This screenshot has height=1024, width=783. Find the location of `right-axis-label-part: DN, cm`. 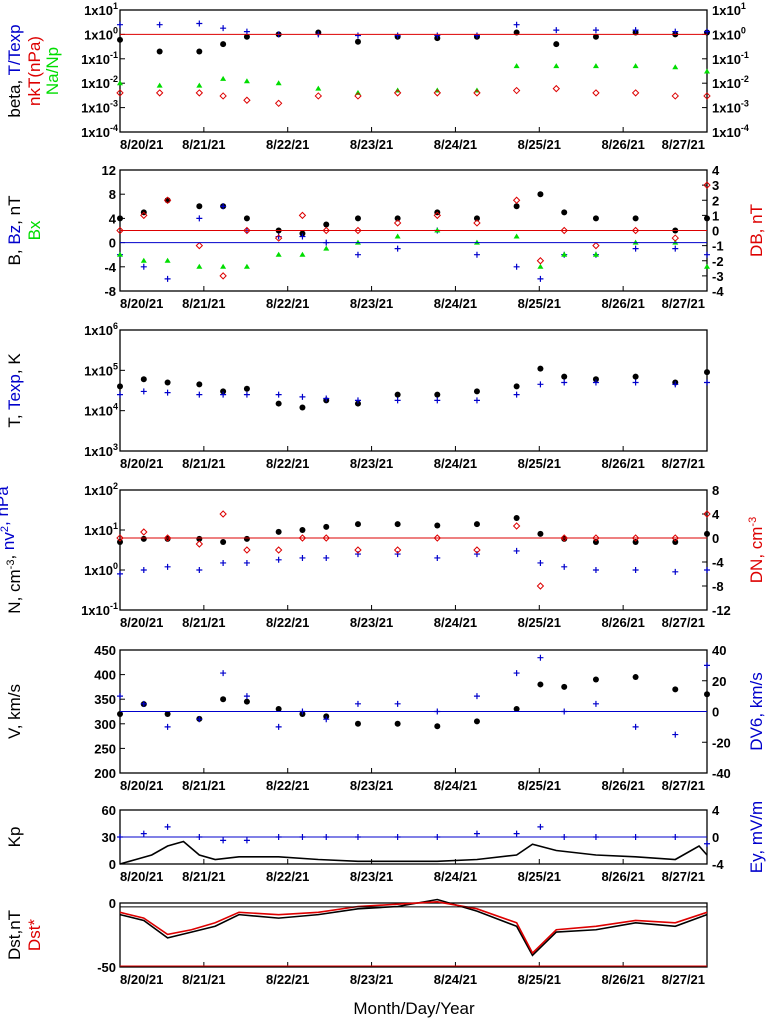

right-axis-label-part: DN, cm is located at coordinates (756, 555).